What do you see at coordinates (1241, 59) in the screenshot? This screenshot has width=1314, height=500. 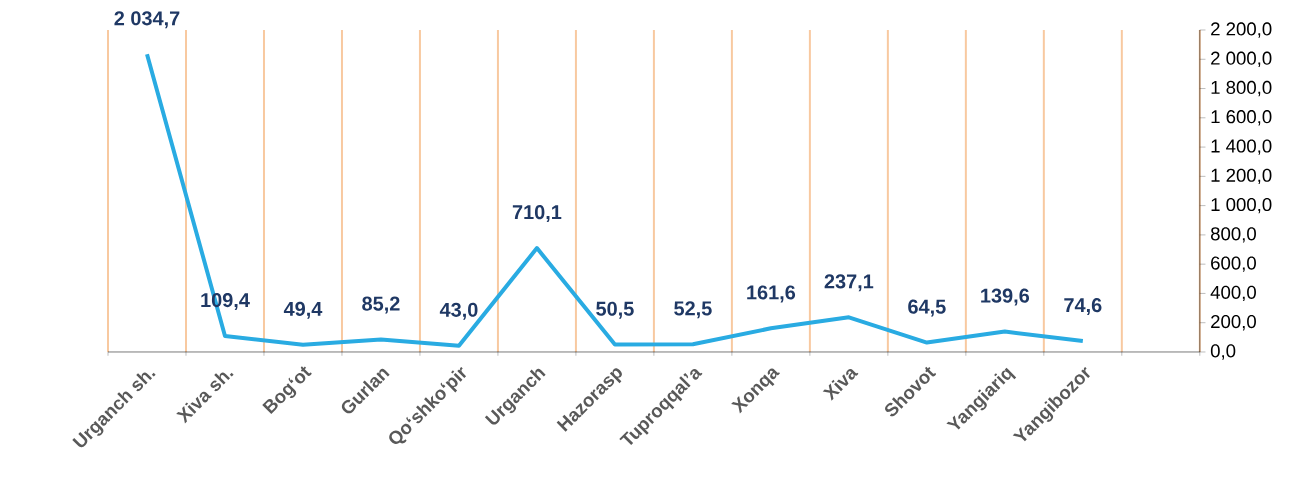 I see `y-tick-label: 2 000,0` at bounding box center [1241, 59].